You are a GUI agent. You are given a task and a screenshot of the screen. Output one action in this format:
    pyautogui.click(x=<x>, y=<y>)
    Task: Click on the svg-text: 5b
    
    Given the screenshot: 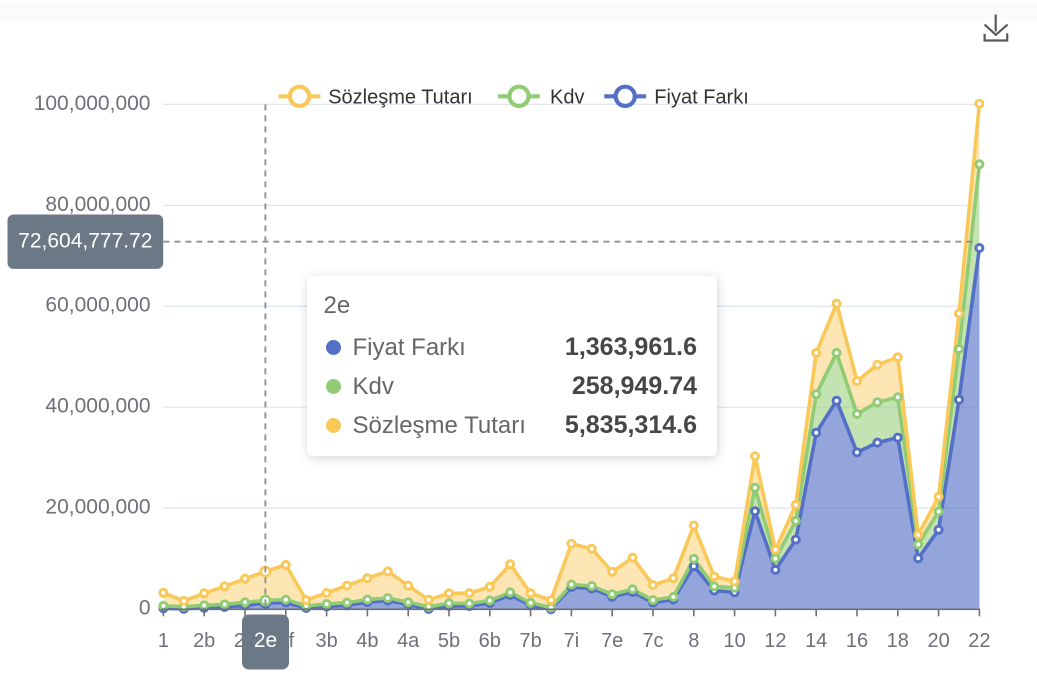 What is the action you would take?
    pyautogui.click(x=449, y=641)
    